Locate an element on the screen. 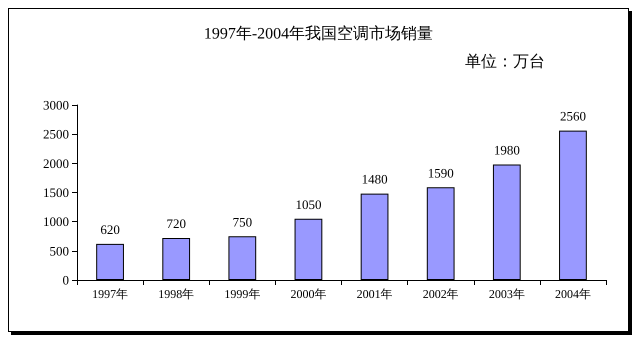 The height and width of the screenshot is (338, 635). data-label: 1590 is located at coordinates (441, 172).